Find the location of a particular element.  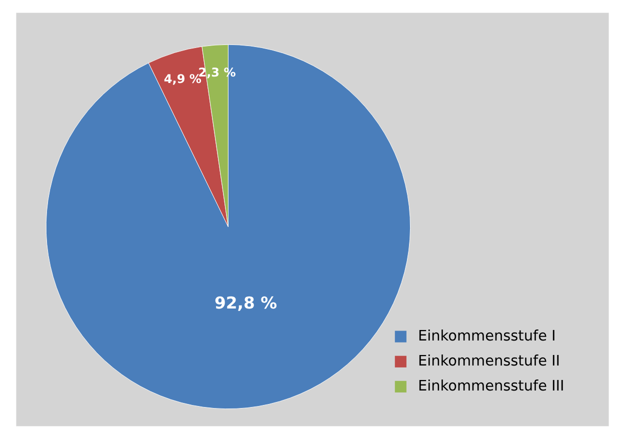

legend-label: Einkommensstufe I is located at coordinates (487, 336).